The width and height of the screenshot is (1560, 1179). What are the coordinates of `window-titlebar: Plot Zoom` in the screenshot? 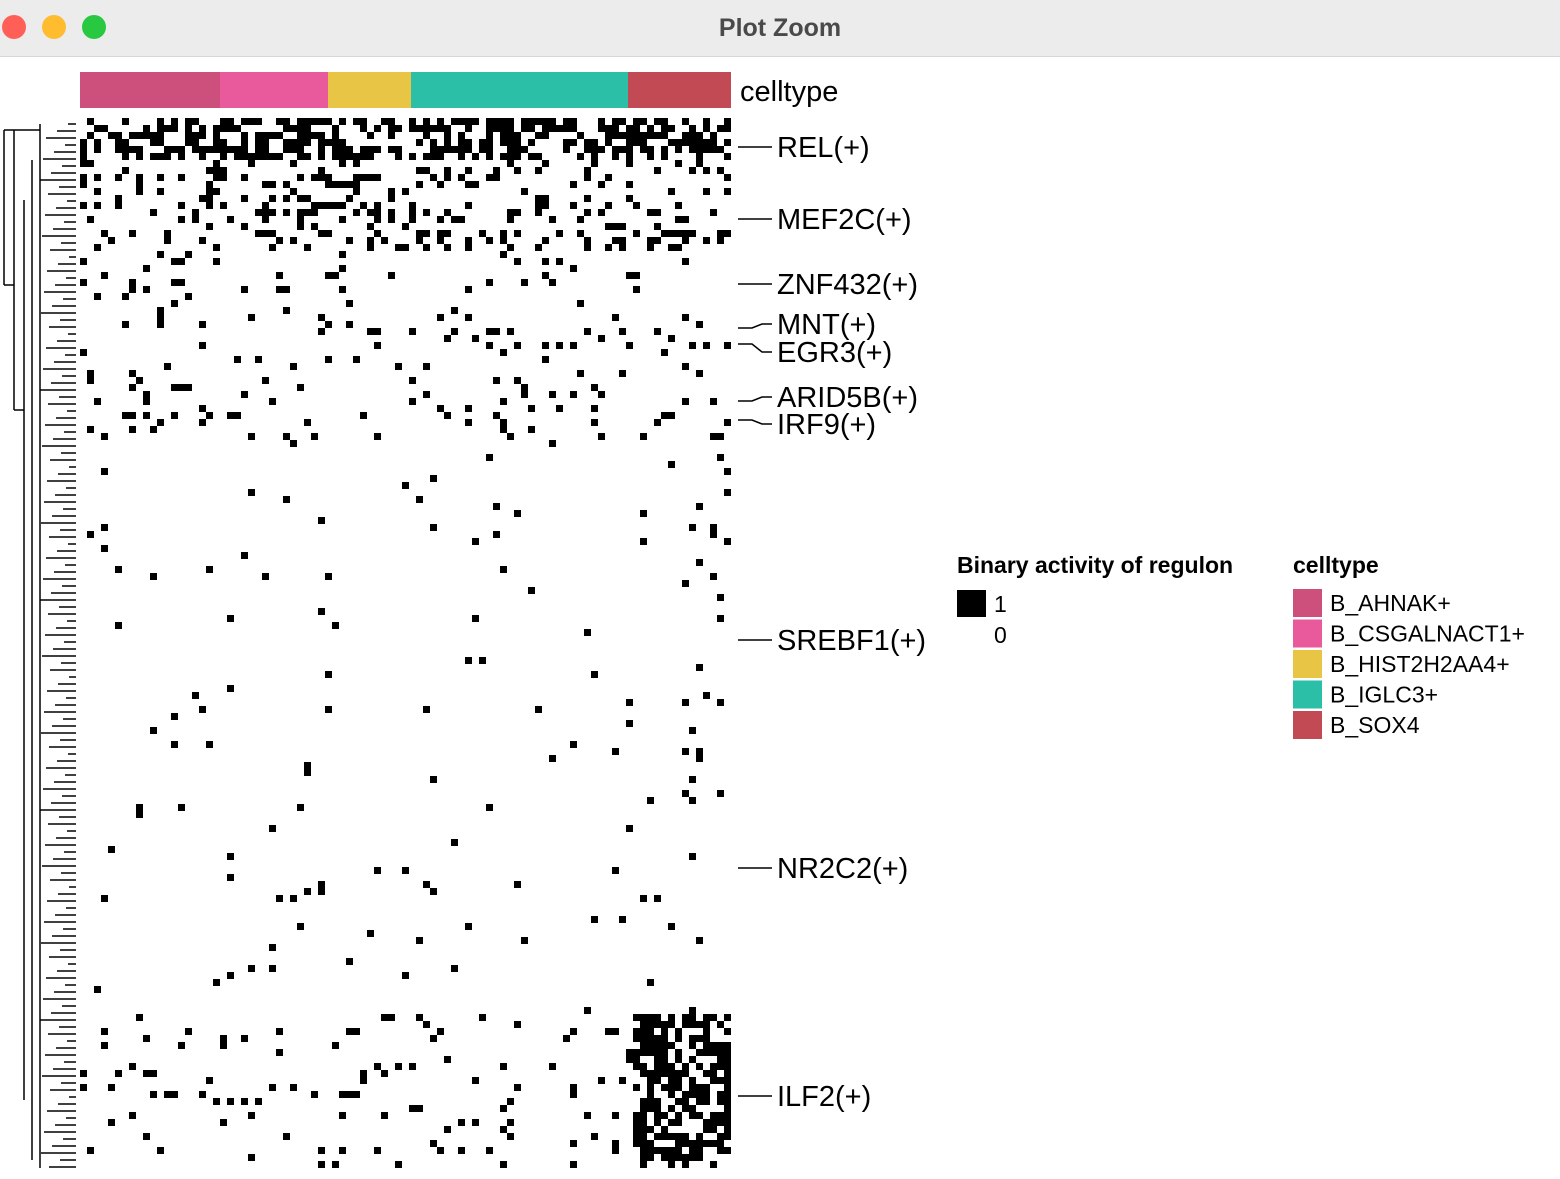 It's located at (780, 28).